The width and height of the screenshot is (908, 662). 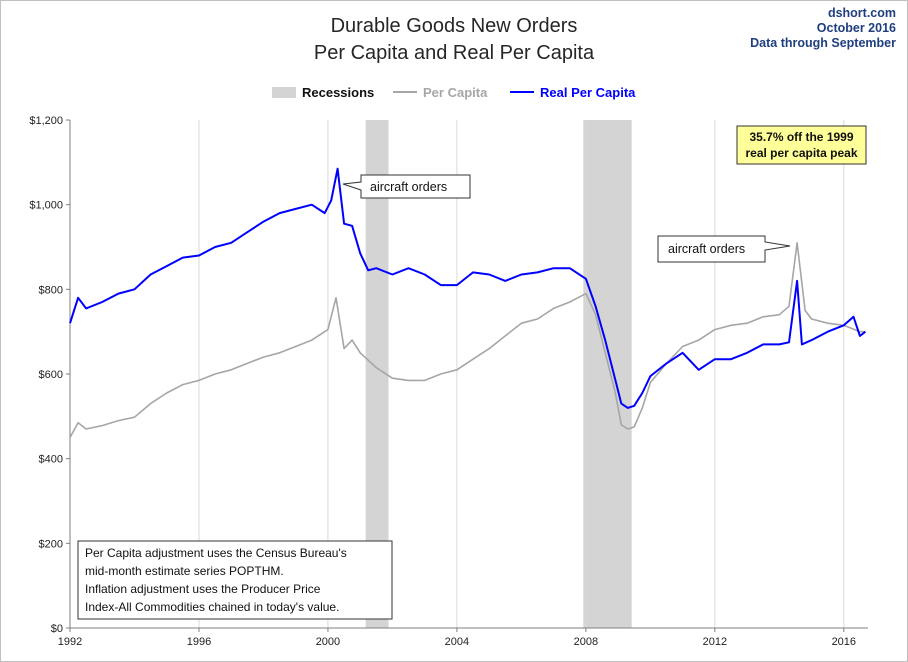 I want to click on callout-box-2000, so click(x=406, y=186).